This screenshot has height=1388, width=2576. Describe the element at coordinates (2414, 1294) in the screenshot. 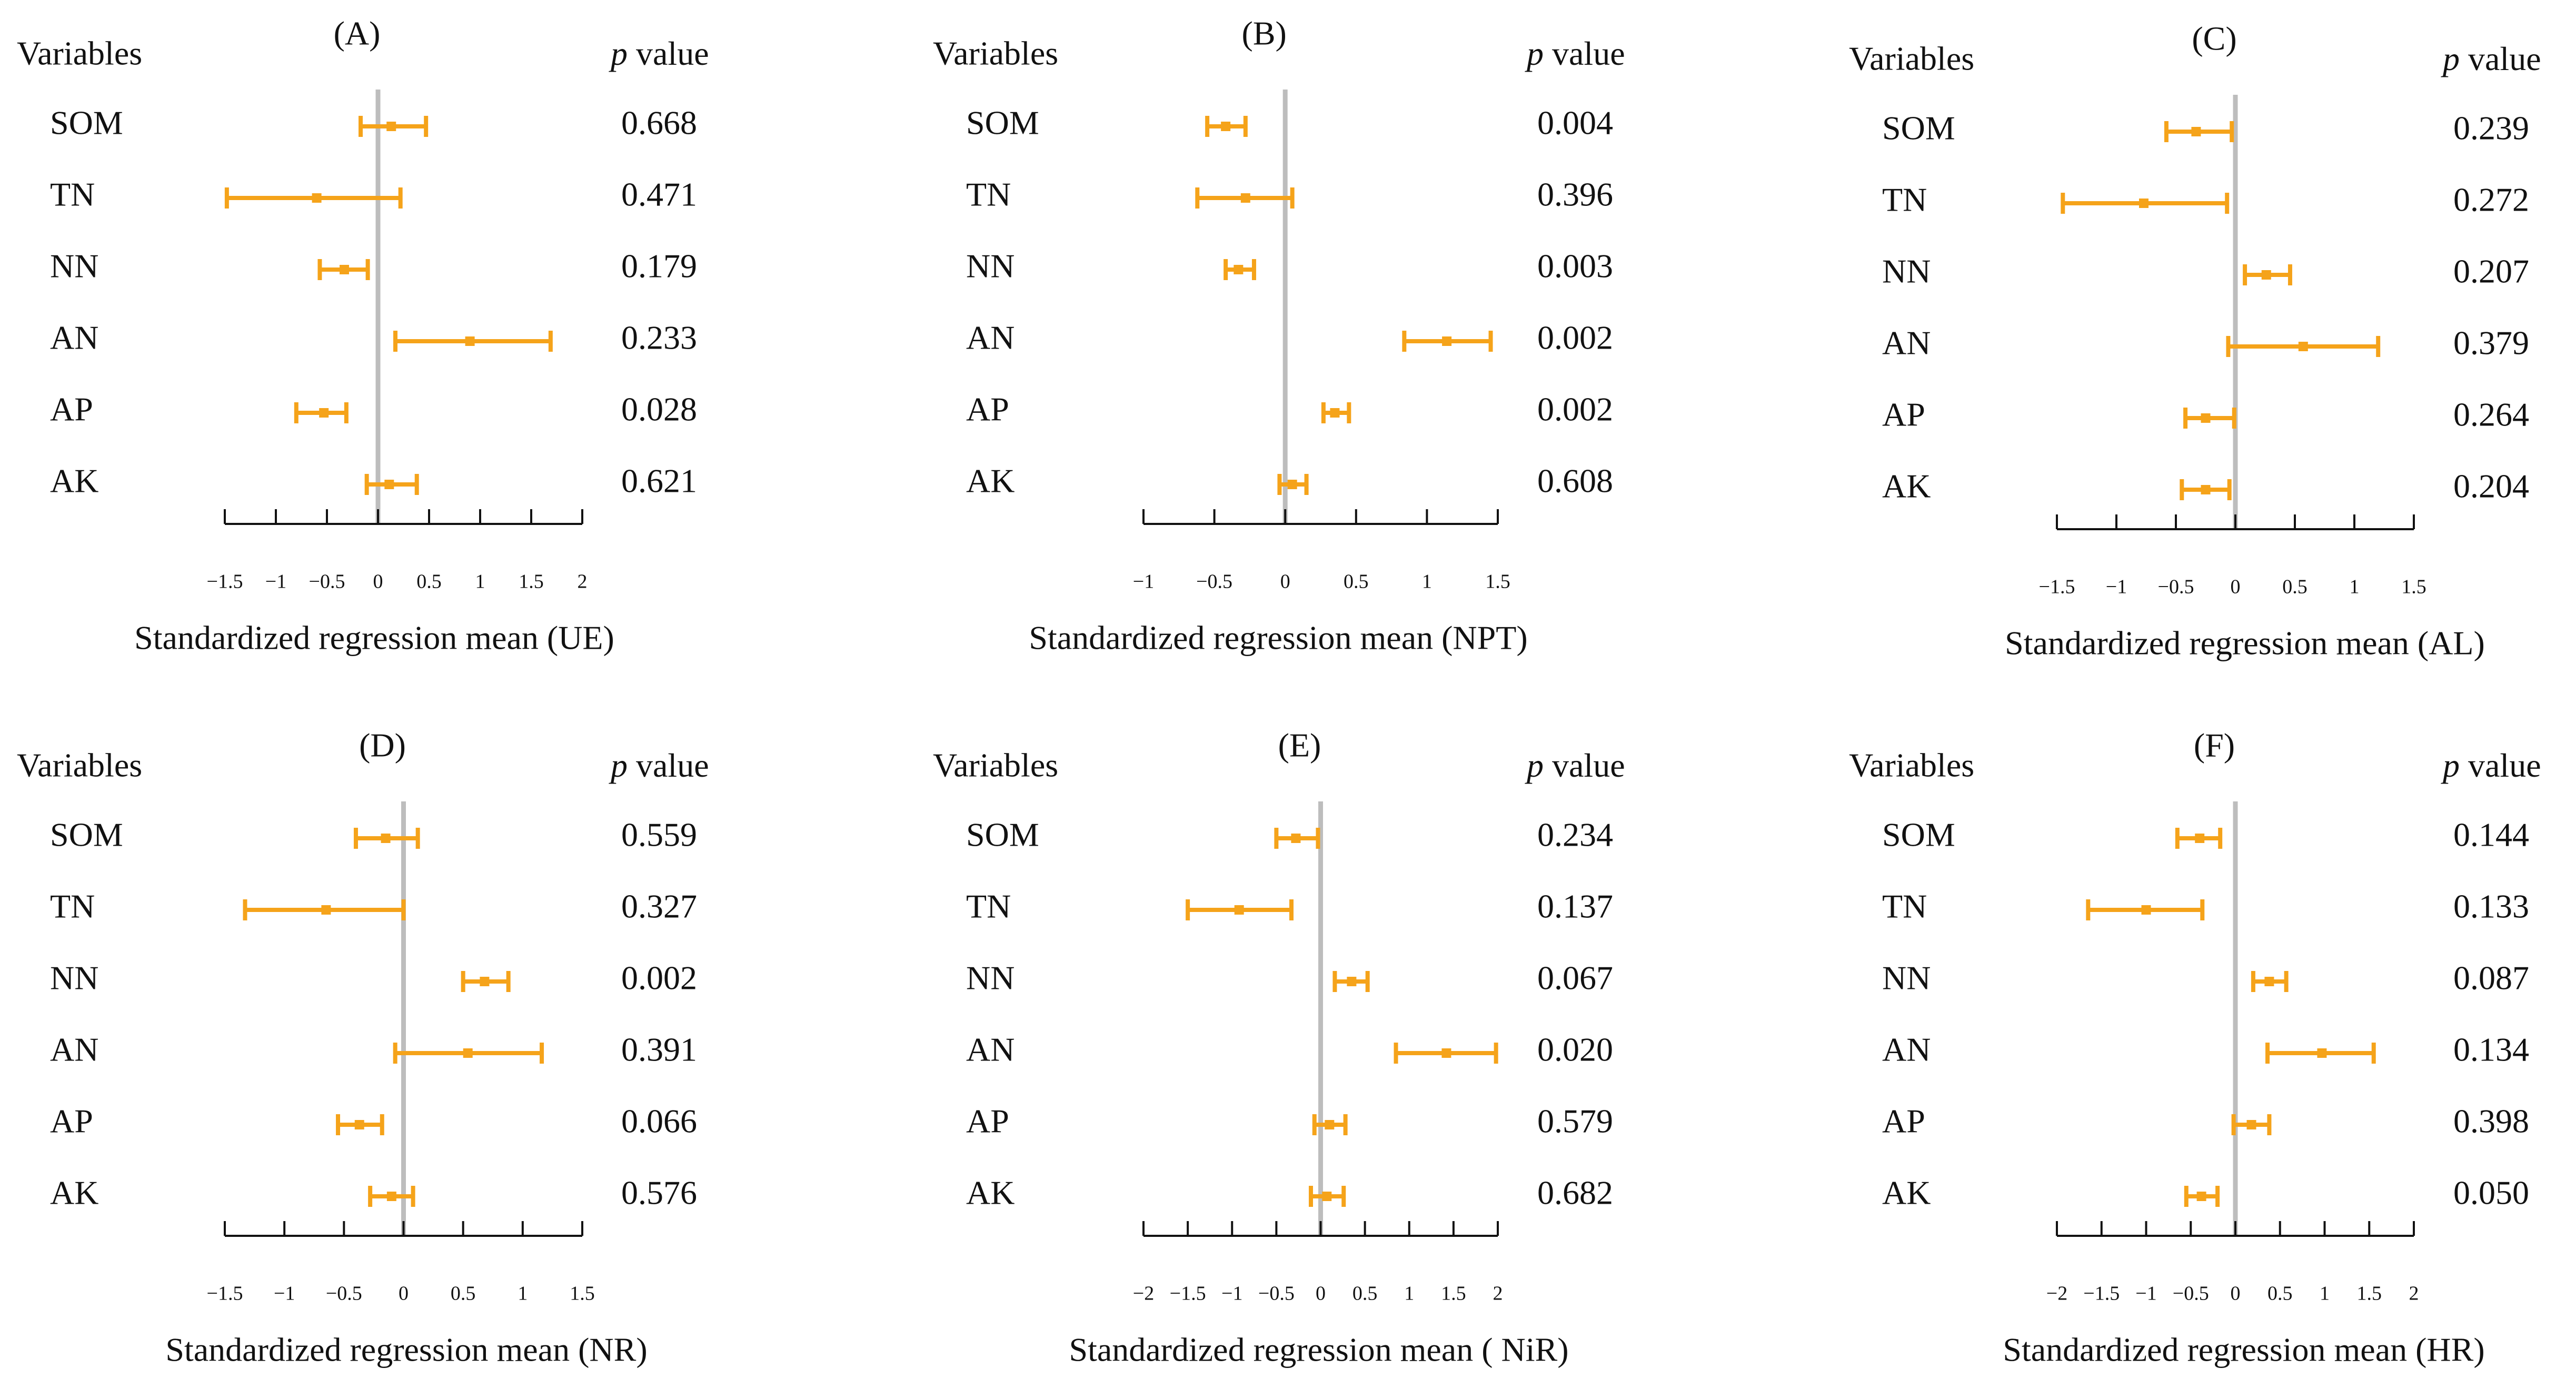

I see `x-tick-label: 2` at that location.